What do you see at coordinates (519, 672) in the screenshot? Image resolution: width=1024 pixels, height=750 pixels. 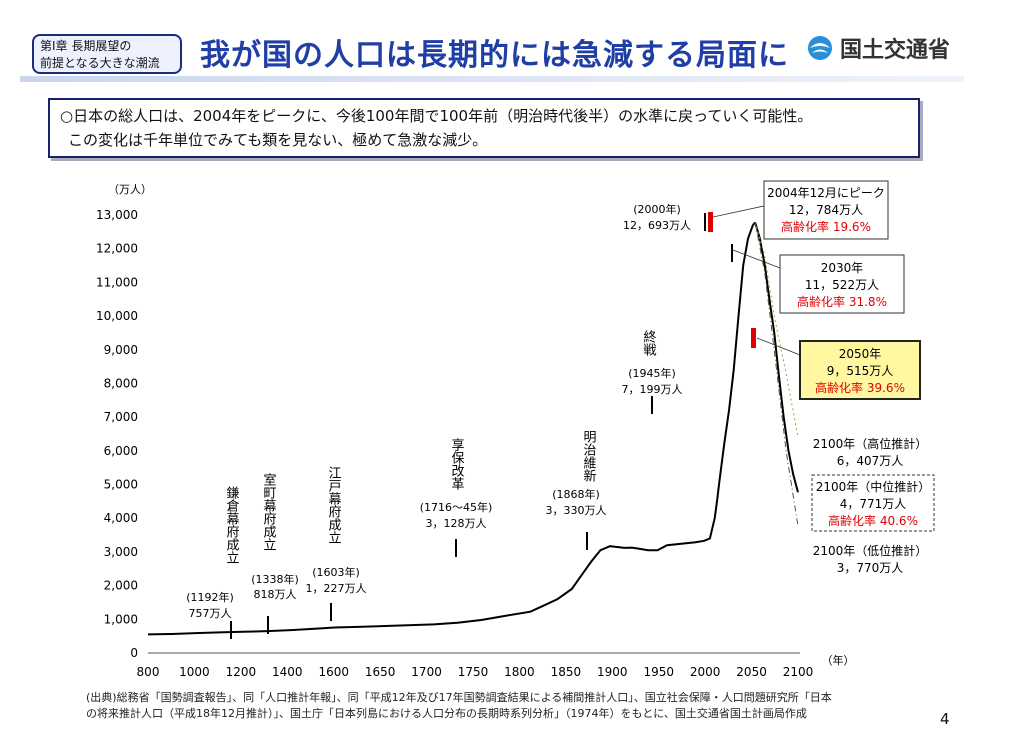 I see `x-tick-label: 1800` at bounding box center [519, 672].